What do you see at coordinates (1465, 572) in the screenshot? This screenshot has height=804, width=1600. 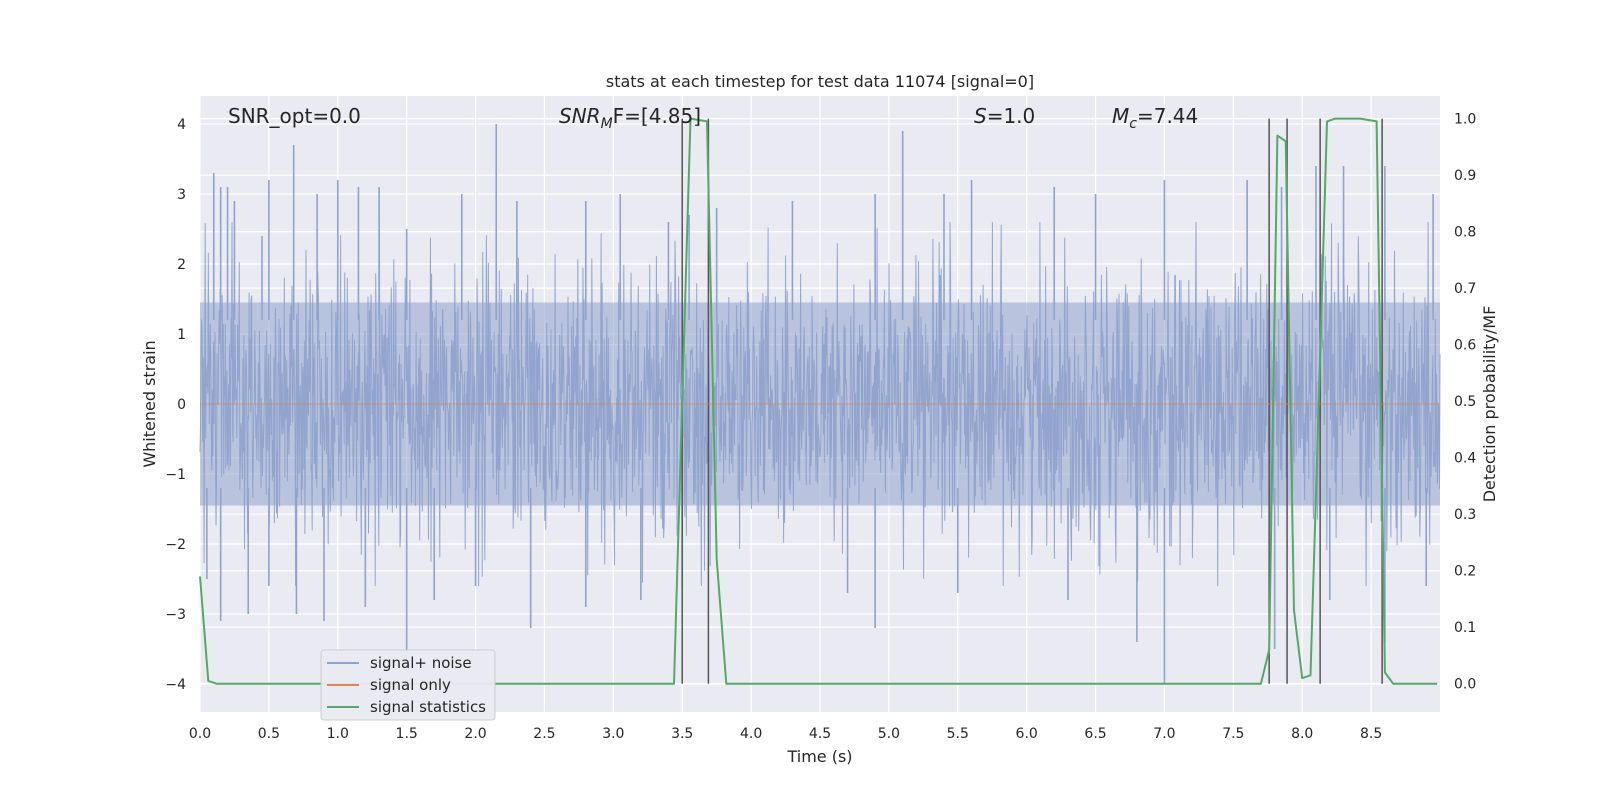 I see `yright-tick-8: 0.2` at bounding box center [1465, 572].